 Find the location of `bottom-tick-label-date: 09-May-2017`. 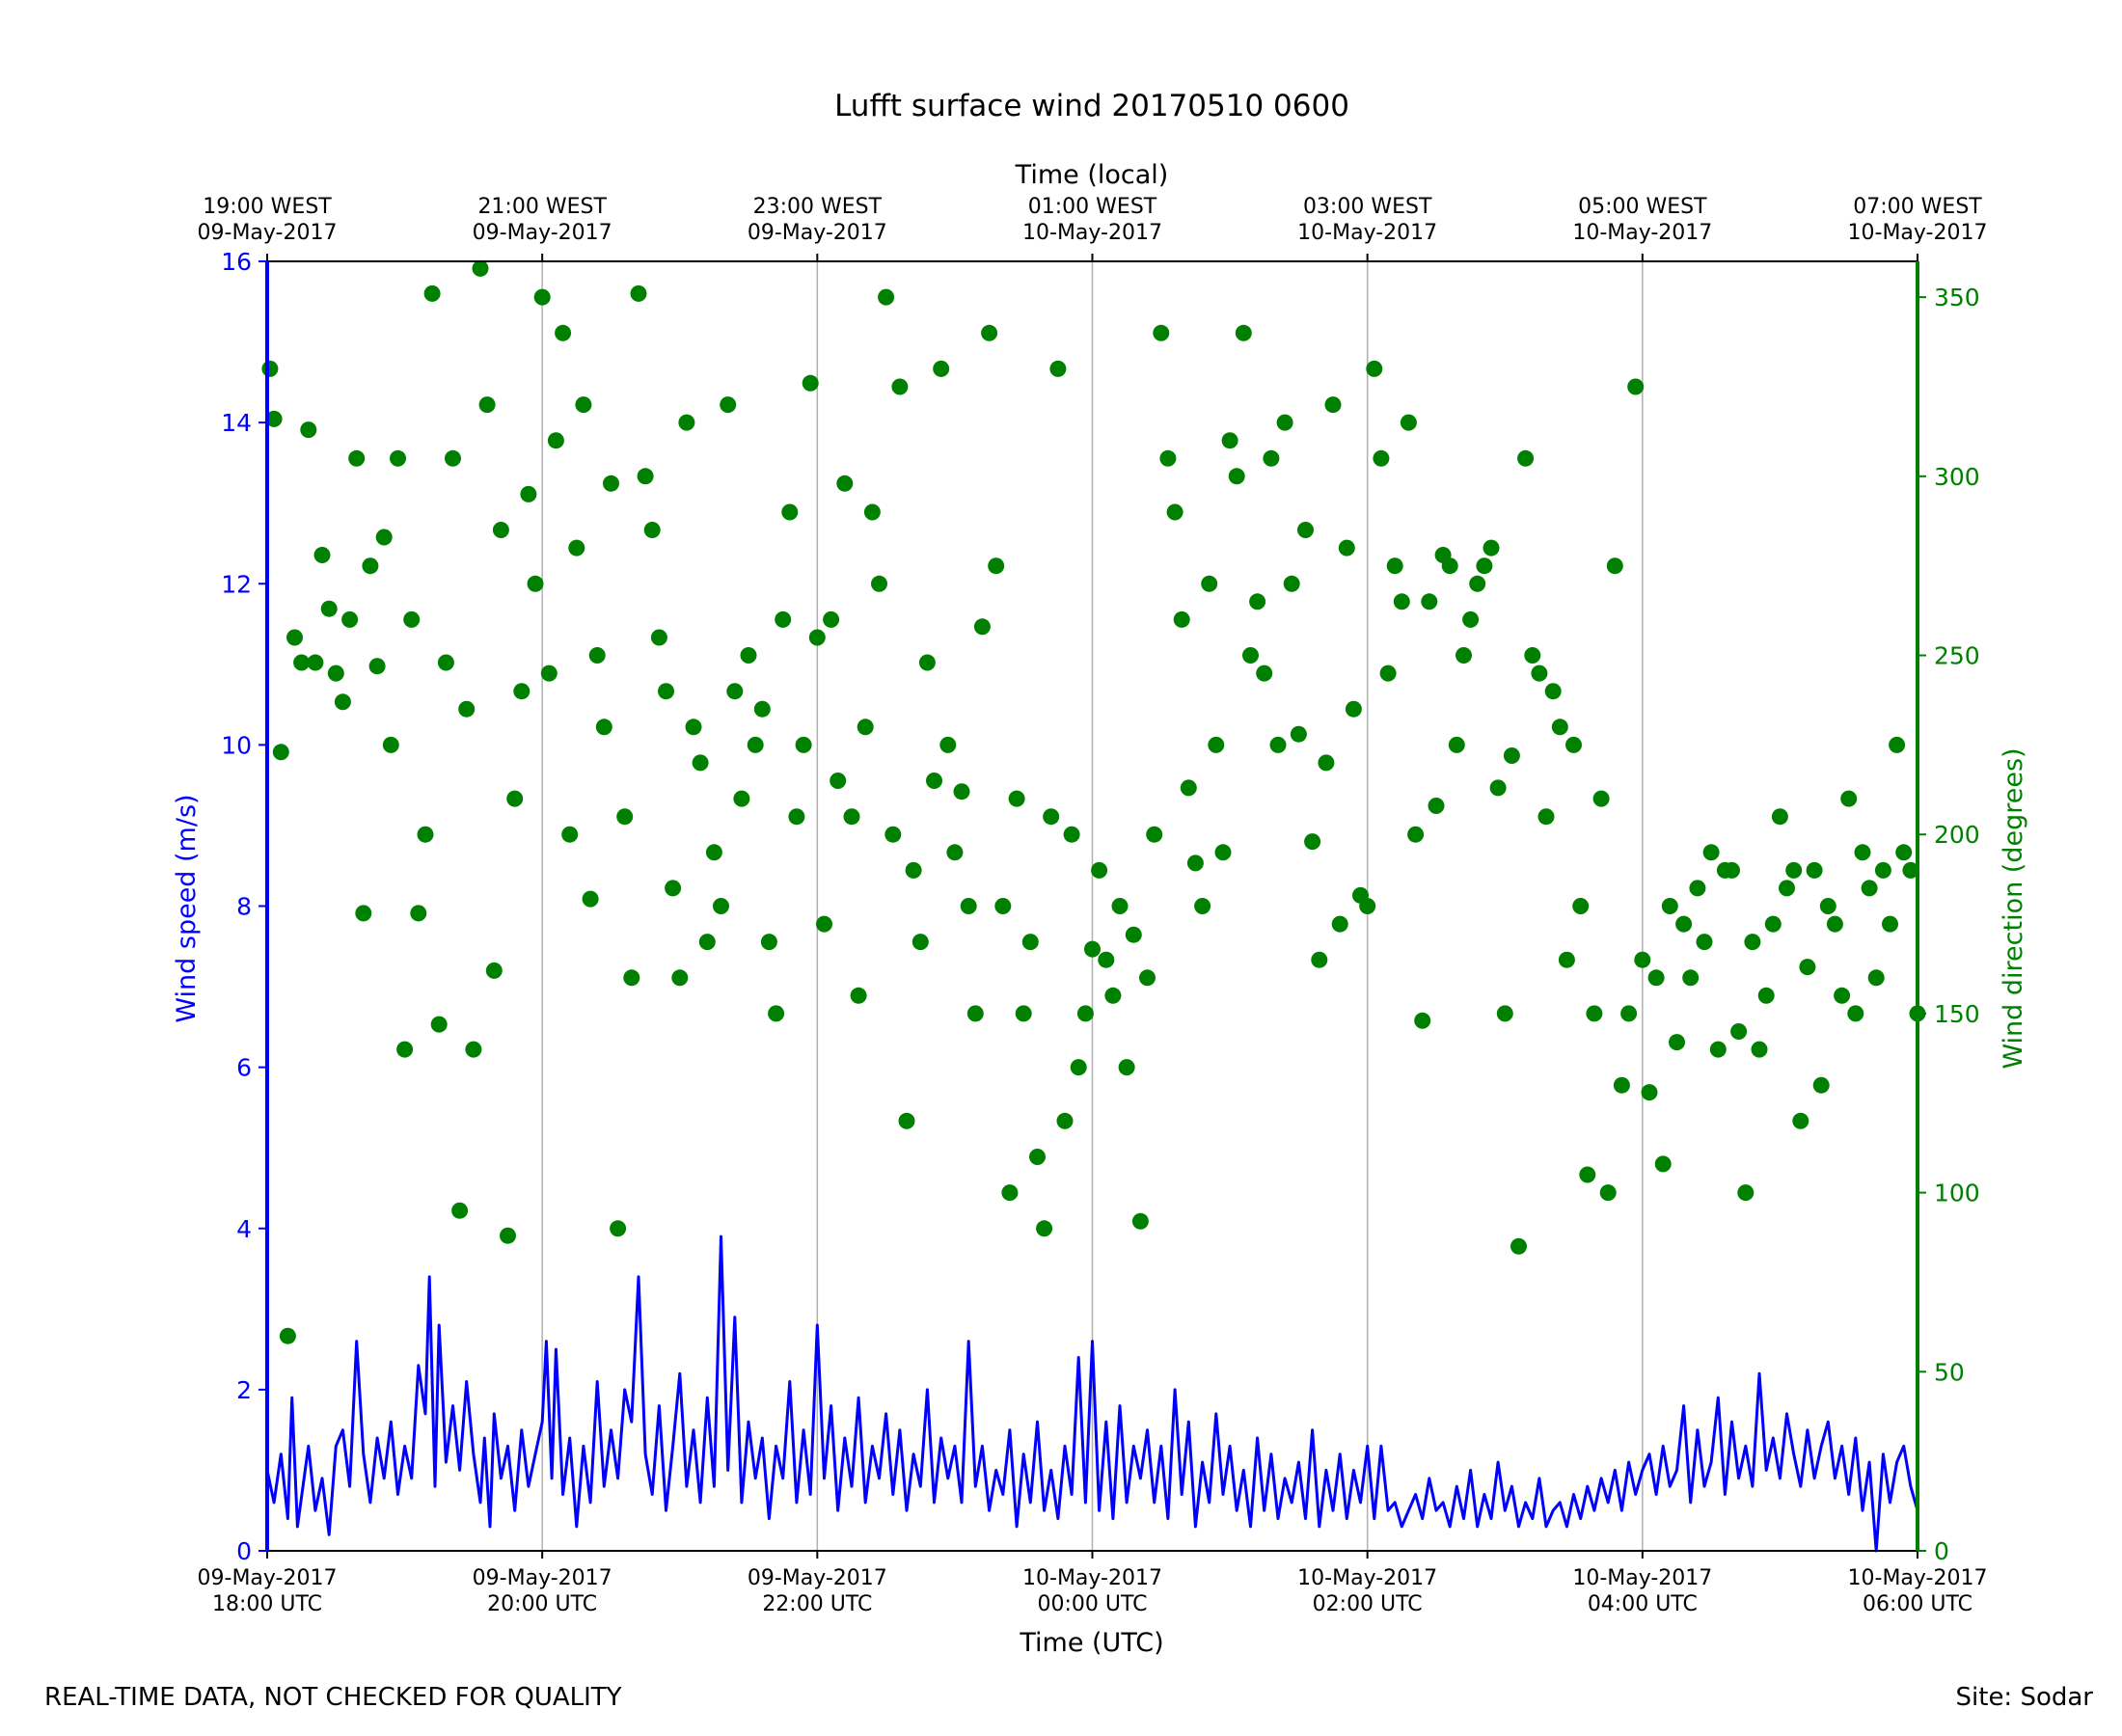

bottom-tick-label-date: 09-May-2017 is located at coordinates (542, 1578).